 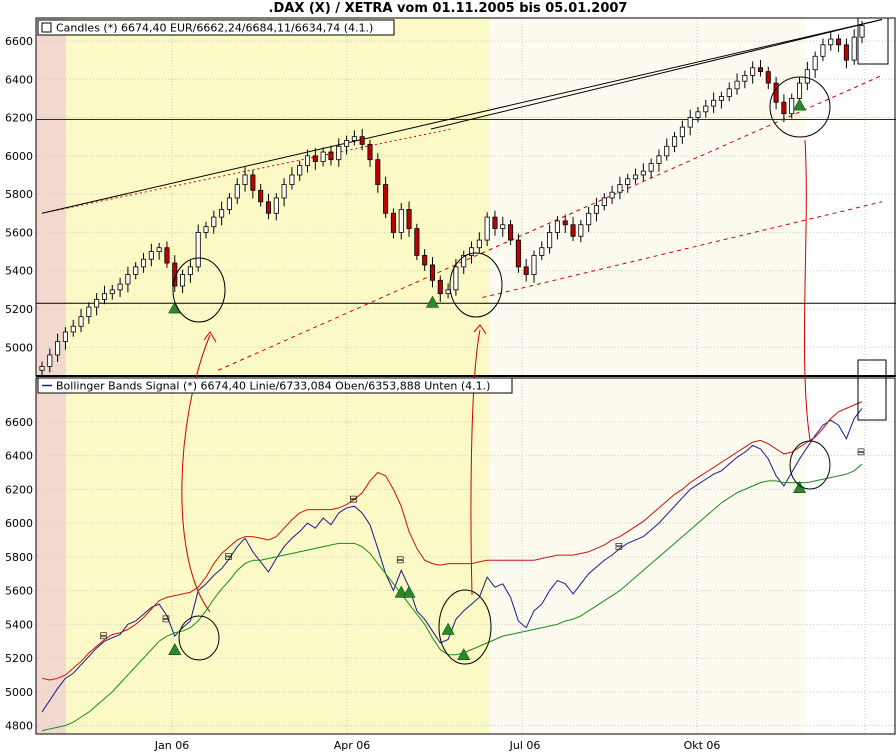 What do you see at coordinates (480, 329) in the screenshot?
I see `annotation-arrow-head` at bounding box center [480, 329].